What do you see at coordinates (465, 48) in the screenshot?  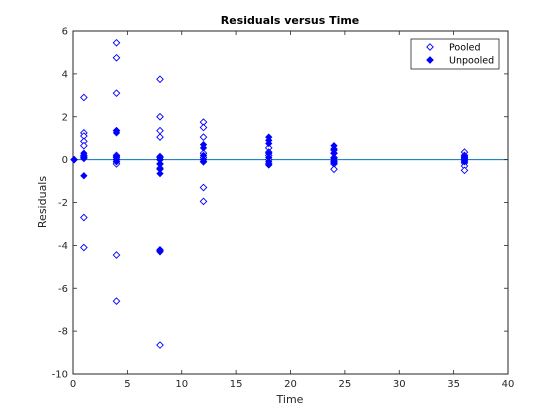 I see `legend-label-pooled: Pooled` at bounding box center [465, 48].